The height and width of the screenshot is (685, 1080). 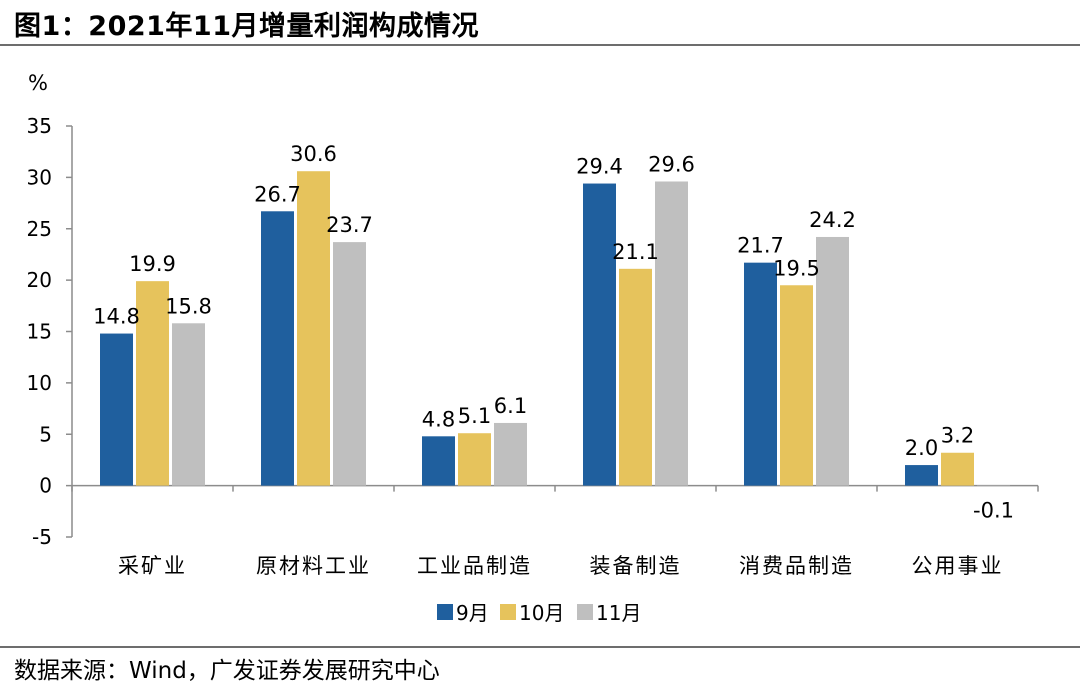 I want to click on x-category-label: 采矿业, so click(x=152, y=566).